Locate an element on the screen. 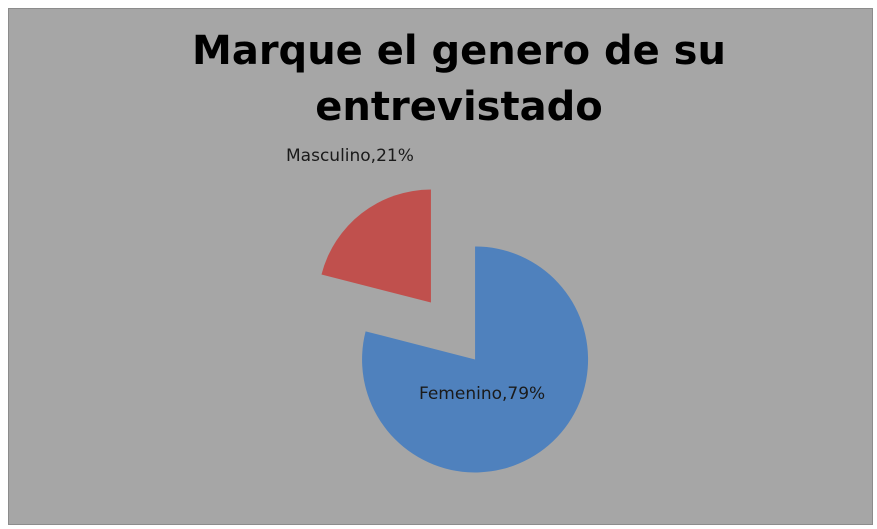 This screenshot has height=529, width=877. data-label: Femenino,79% is located at coordinates (482, 394).